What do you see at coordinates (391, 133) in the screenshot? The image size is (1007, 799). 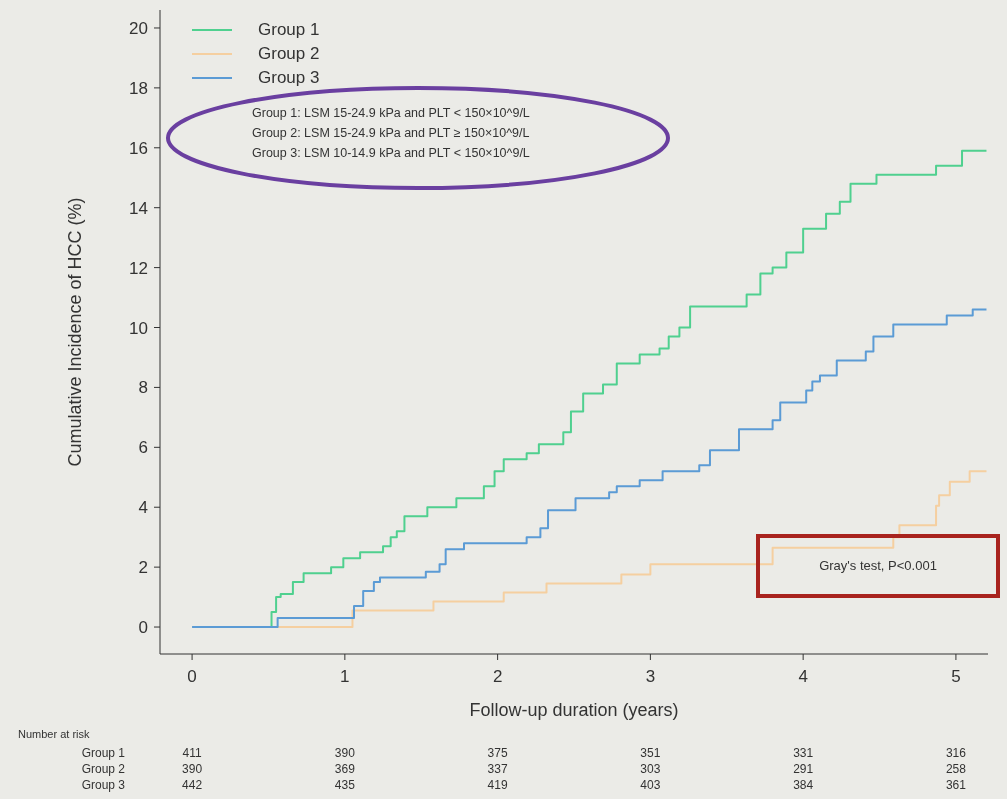 I see `annotation: Group 2: LSM 15-24.9 kPa and PLT ≥ 150×10^9/L` at bounding box center [391, 133].